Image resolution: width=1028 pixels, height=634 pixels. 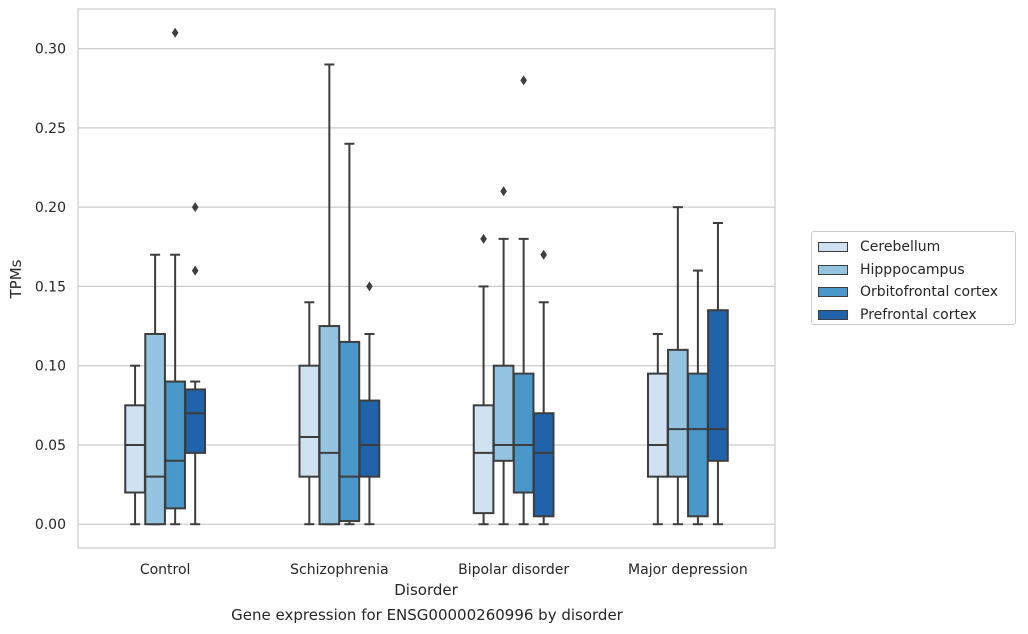 I want to click on x-tick-label: Schizophrenia, so click(x=339, y=570).